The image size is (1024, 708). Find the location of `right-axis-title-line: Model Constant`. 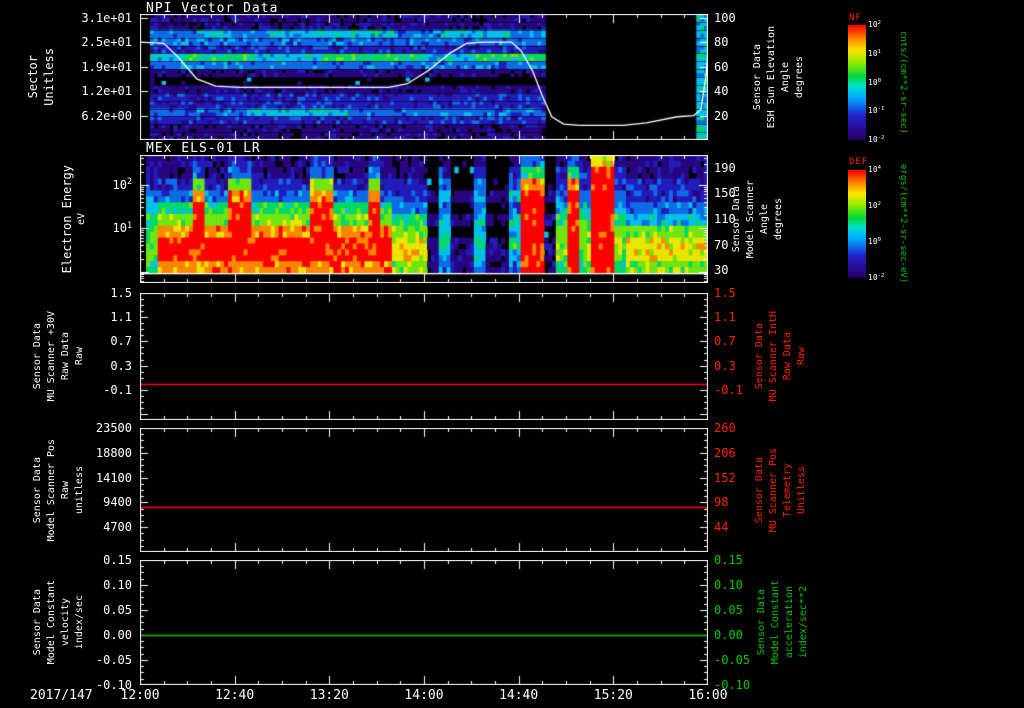

right-axis-title-line: Model Constant is located at coordinates (775, 622).